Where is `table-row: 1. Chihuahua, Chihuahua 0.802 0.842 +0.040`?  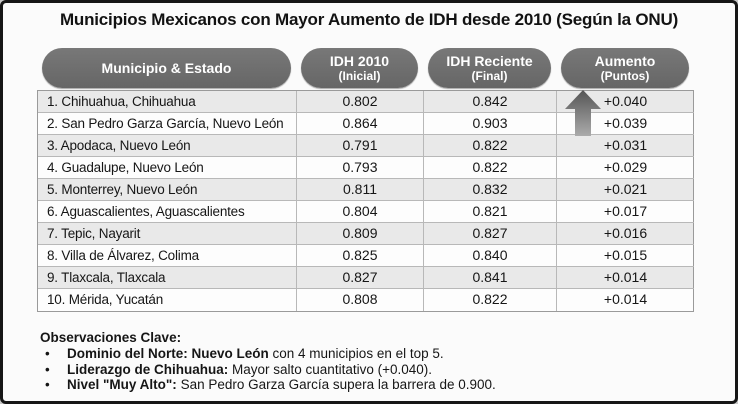 table-row: 1. Chihuahua, Chihuahua 0.802 0.842 +0.040 is located at coordinates (366, 102).